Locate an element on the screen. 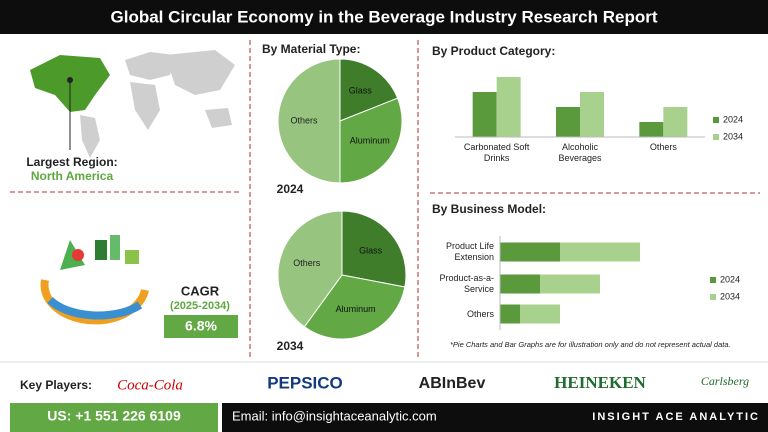  category-label-text: Alcoholic Beverages is located at coordinates (580, 152).